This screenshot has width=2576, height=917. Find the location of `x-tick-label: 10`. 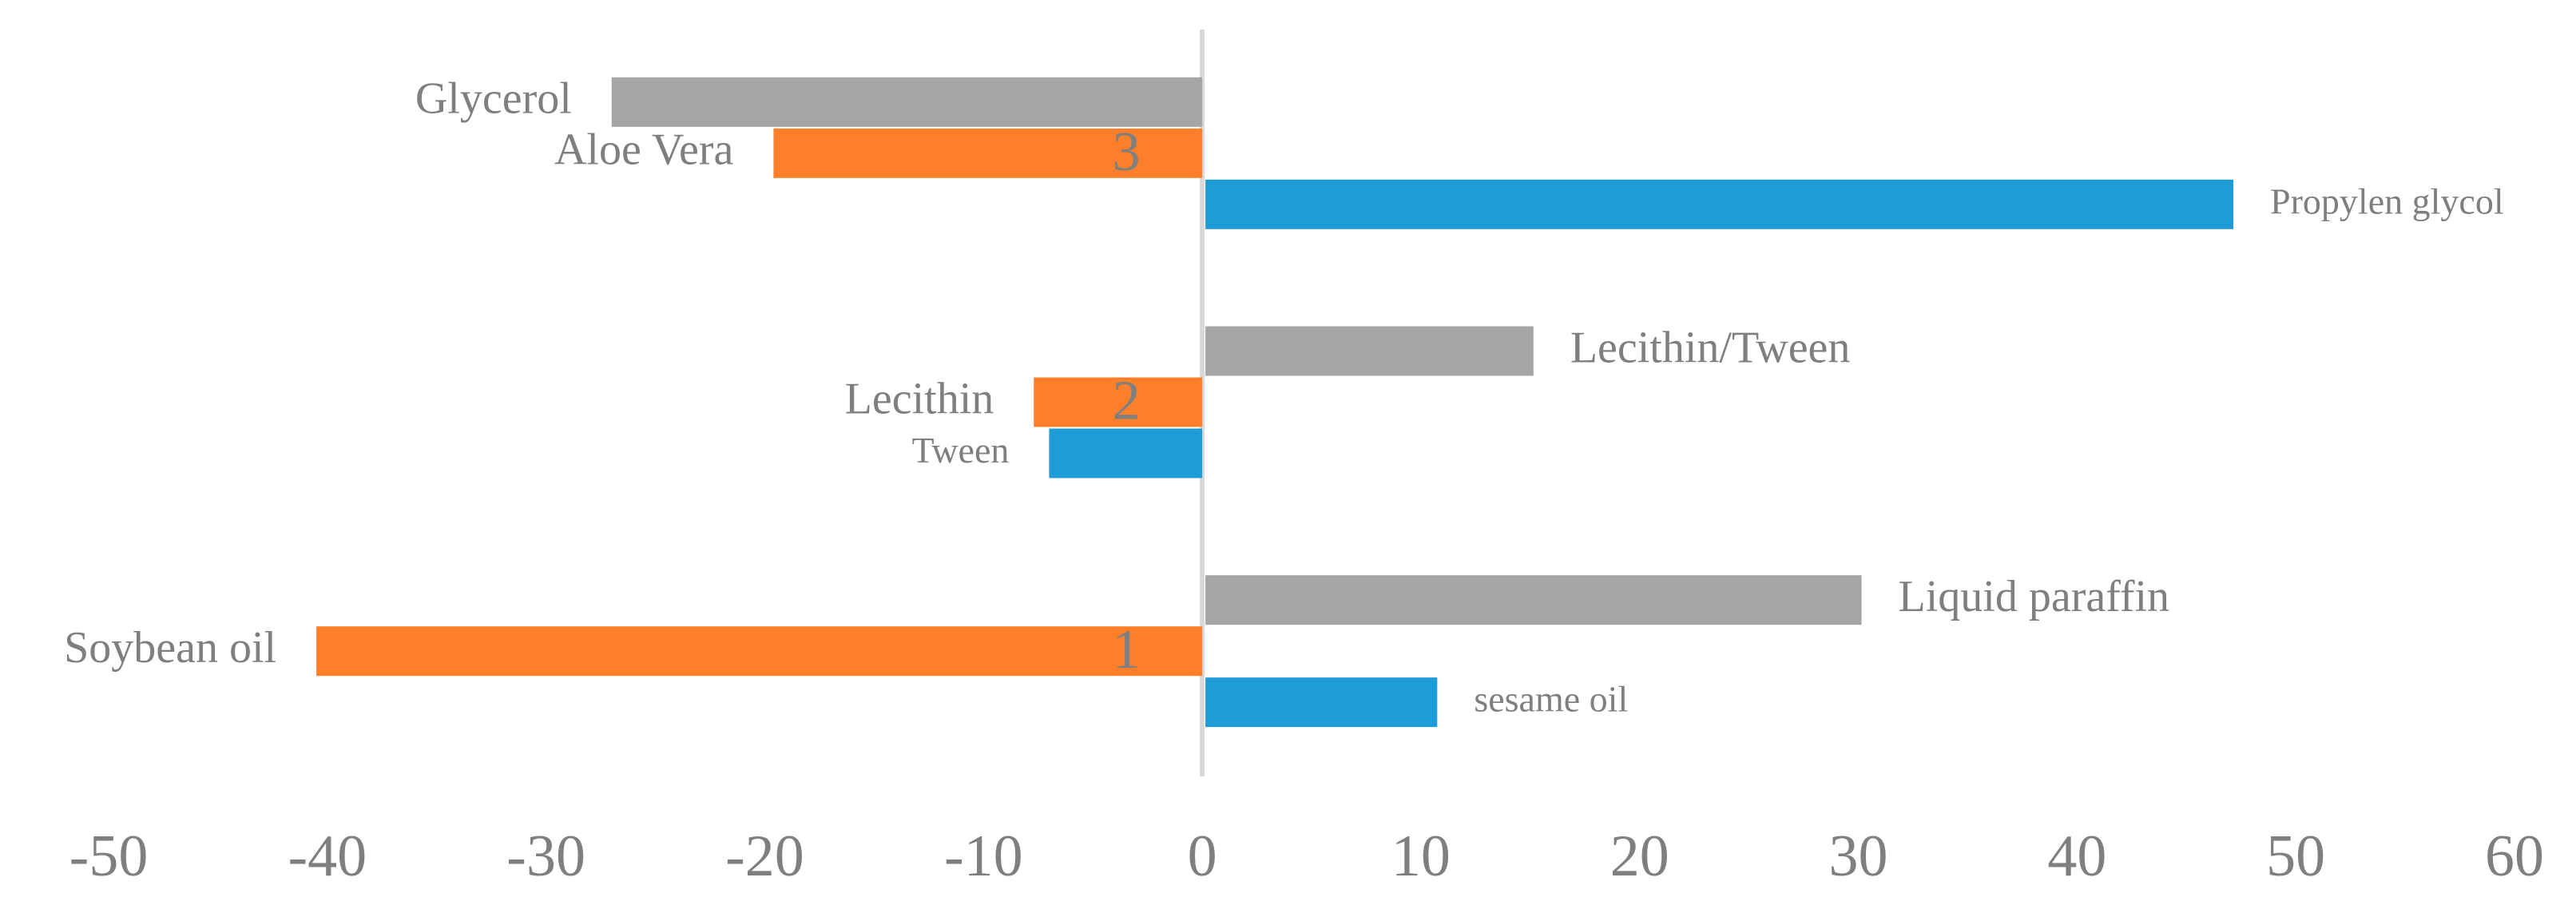

x-tick-label: 10 is located at coordinates (1421, 857).